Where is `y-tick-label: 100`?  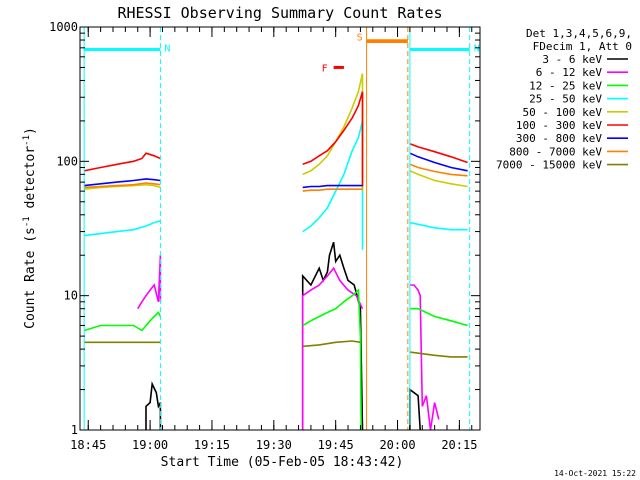 y-tick-label: 100 is located at coordinates (67, 161).